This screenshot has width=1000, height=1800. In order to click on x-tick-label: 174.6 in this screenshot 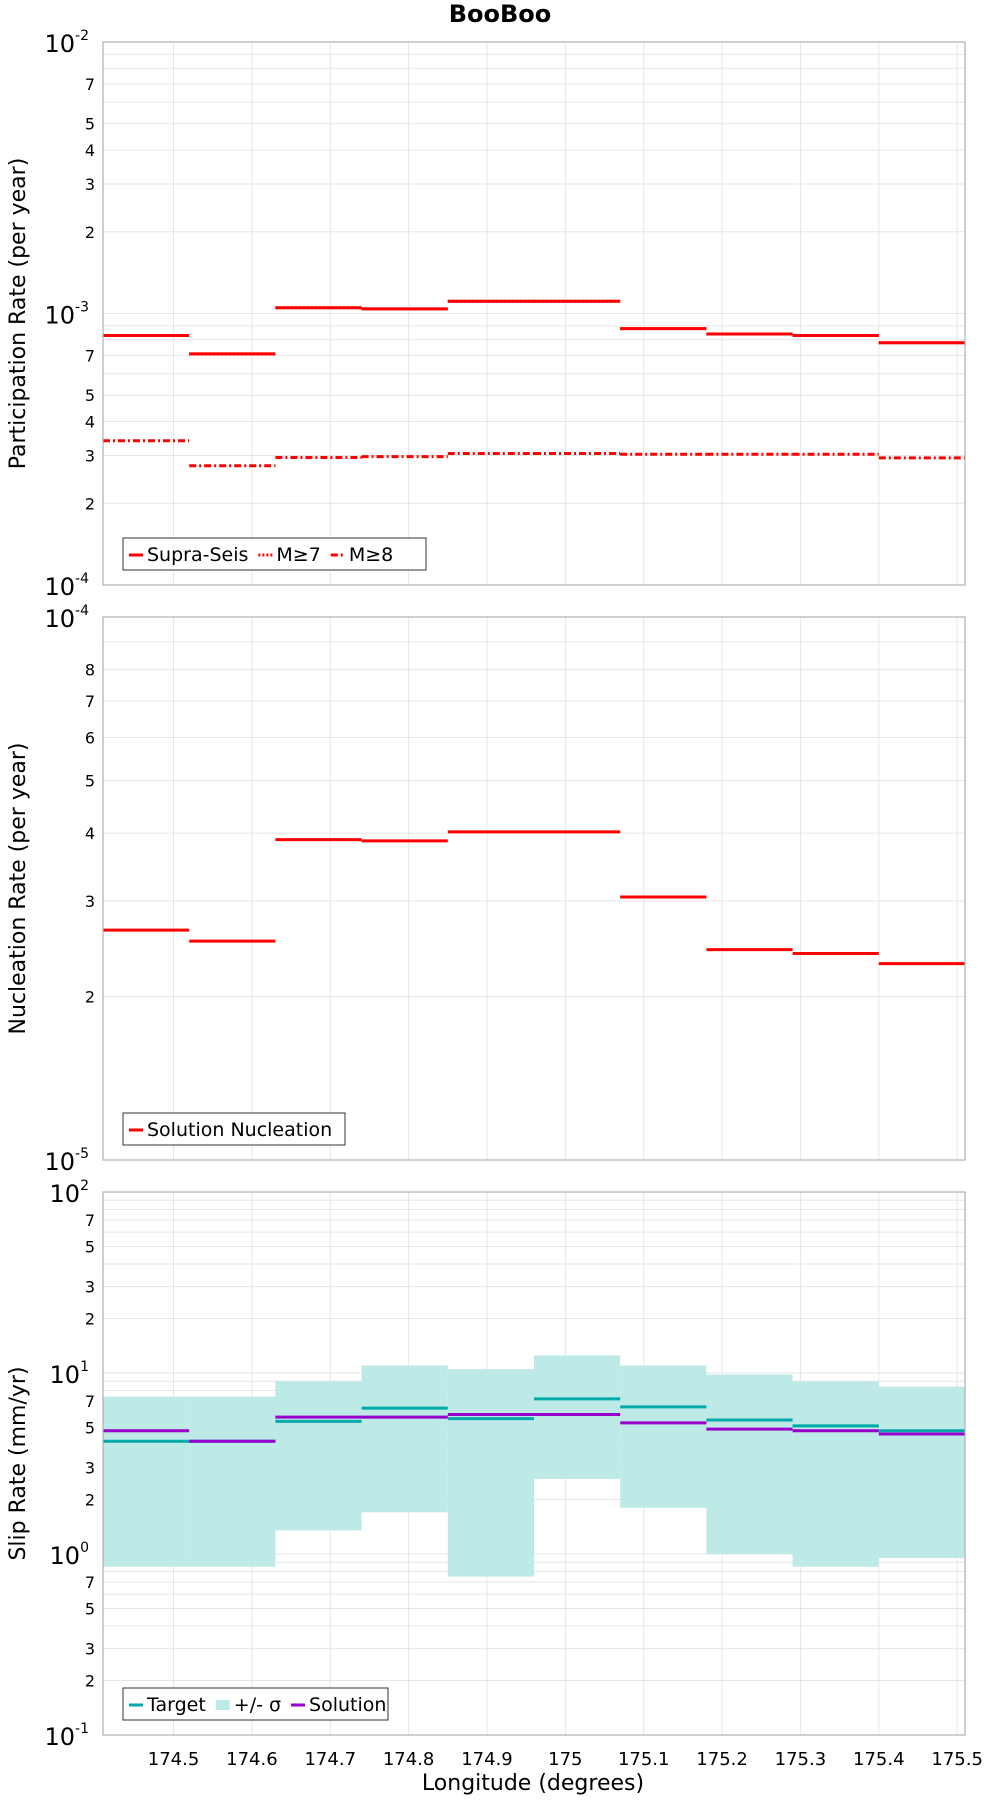, I will do `click(252, 1759)`.